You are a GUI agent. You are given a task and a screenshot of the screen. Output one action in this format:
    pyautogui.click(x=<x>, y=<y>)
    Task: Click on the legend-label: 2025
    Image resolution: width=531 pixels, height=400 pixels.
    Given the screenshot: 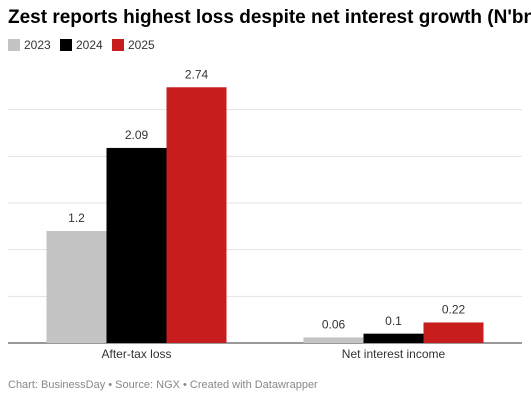 What is the action you would take?
    pyautogui.click(x=141, y=45)
    